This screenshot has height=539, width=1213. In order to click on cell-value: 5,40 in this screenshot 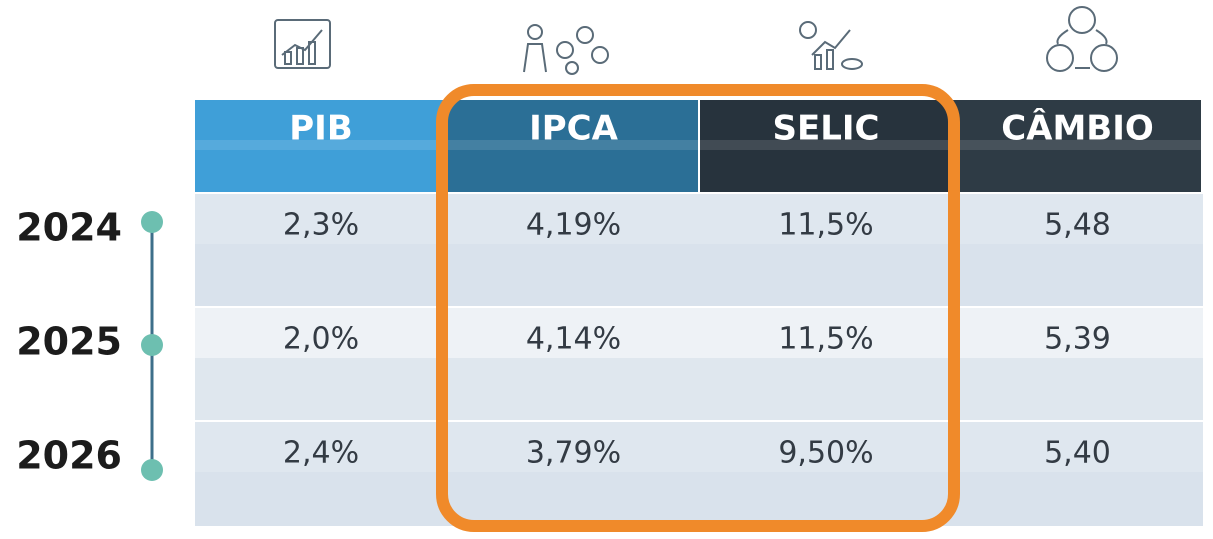, I will do `click(1077, 453)`.